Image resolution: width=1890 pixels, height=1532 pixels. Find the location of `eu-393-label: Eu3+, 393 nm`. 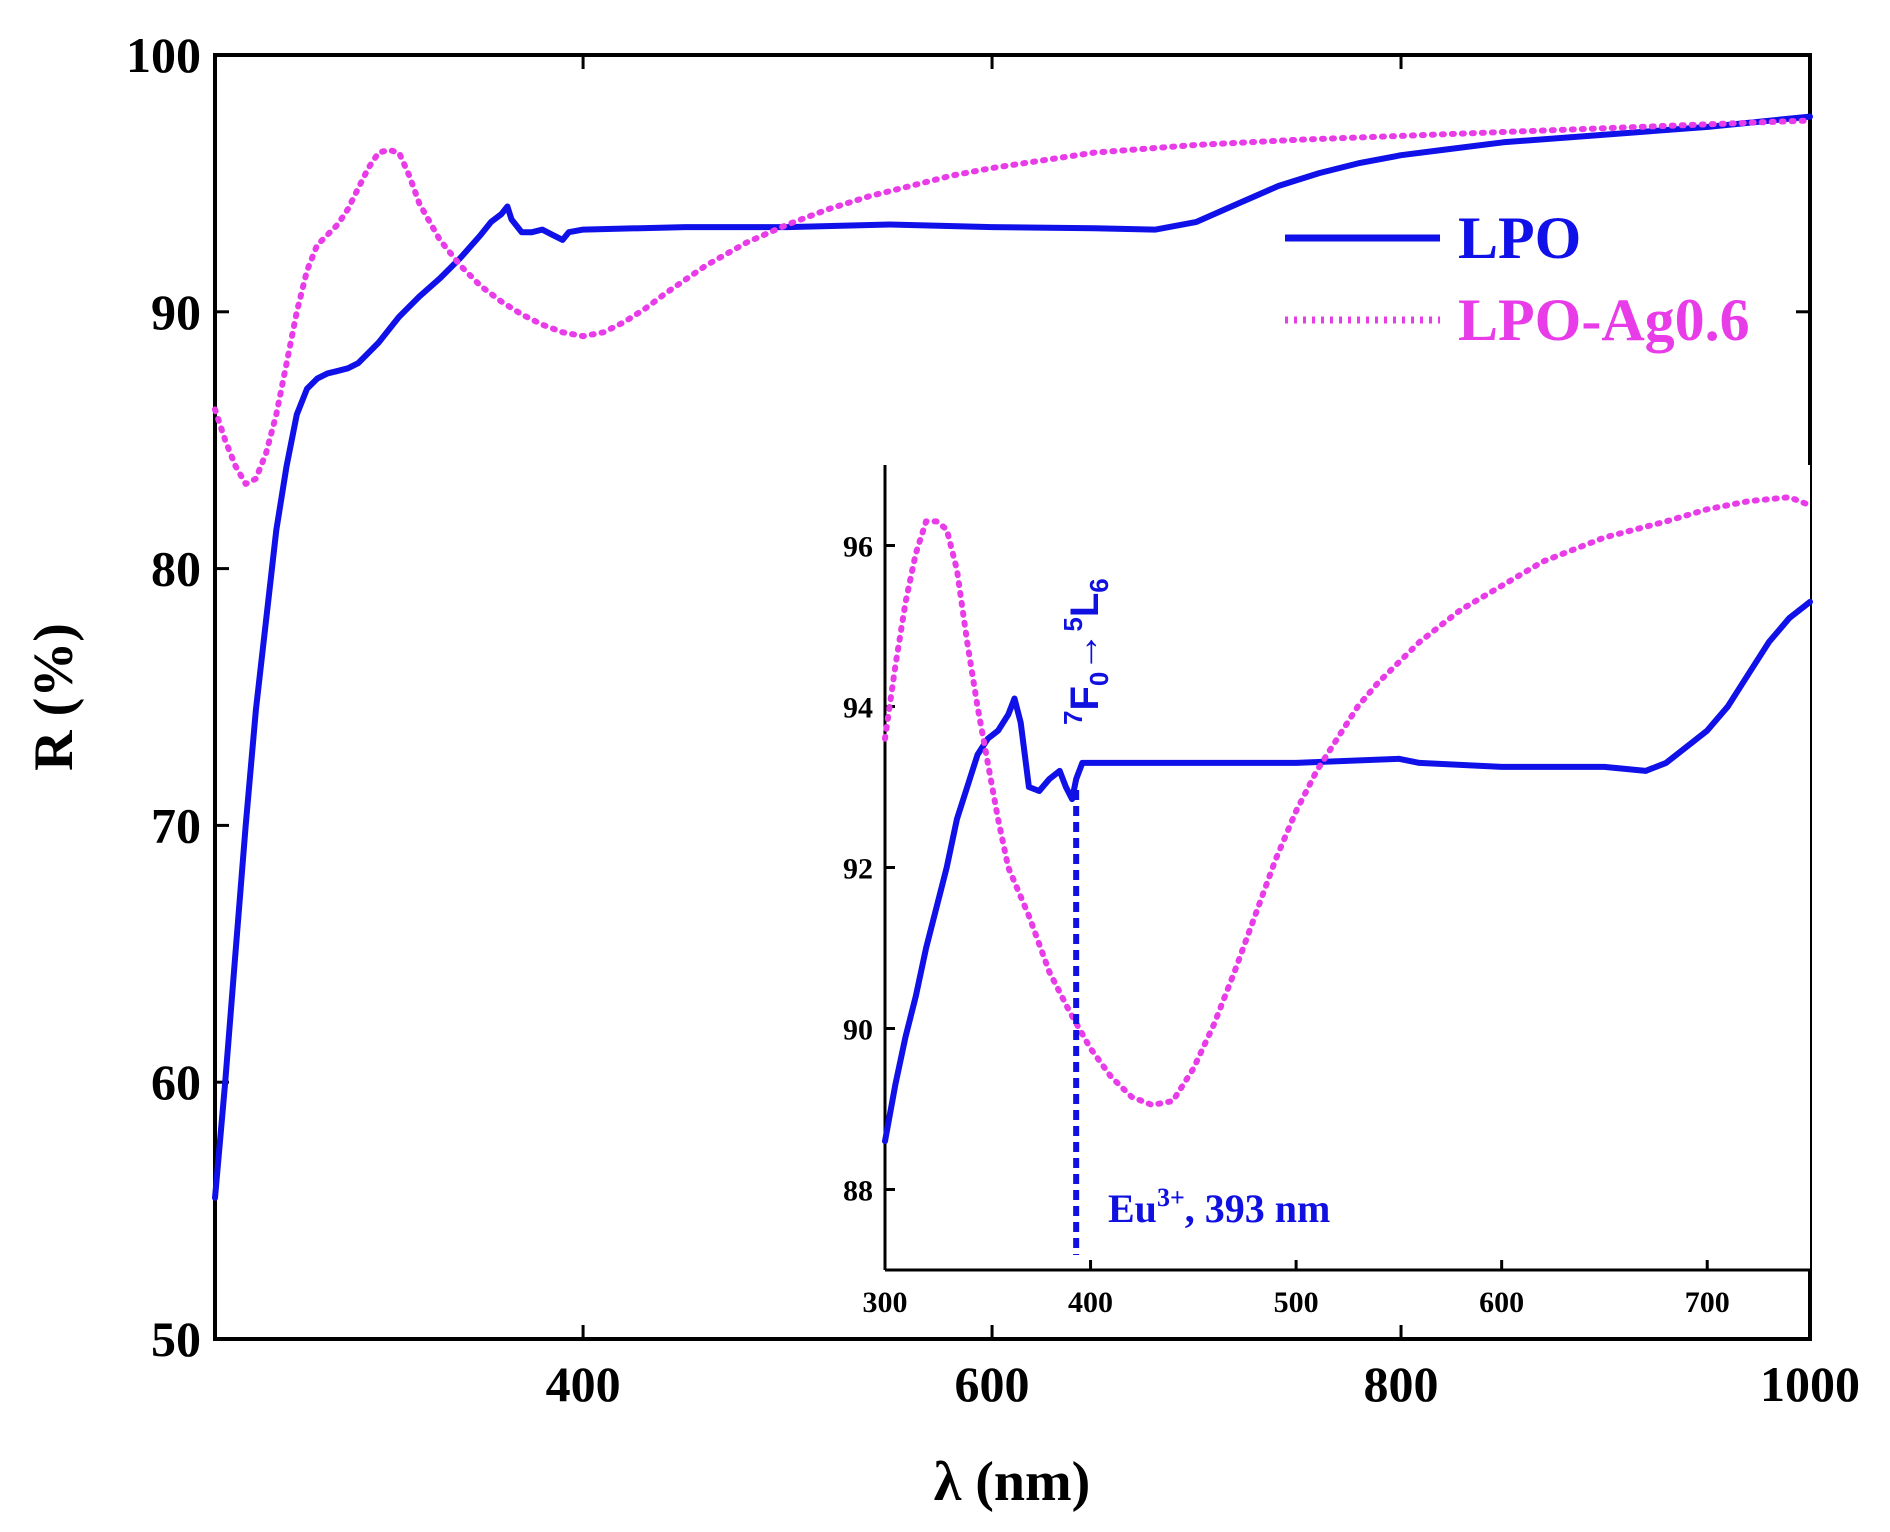

eu-393-label: Eu3+, 393 nm is located at coordinates (1219, 1207).